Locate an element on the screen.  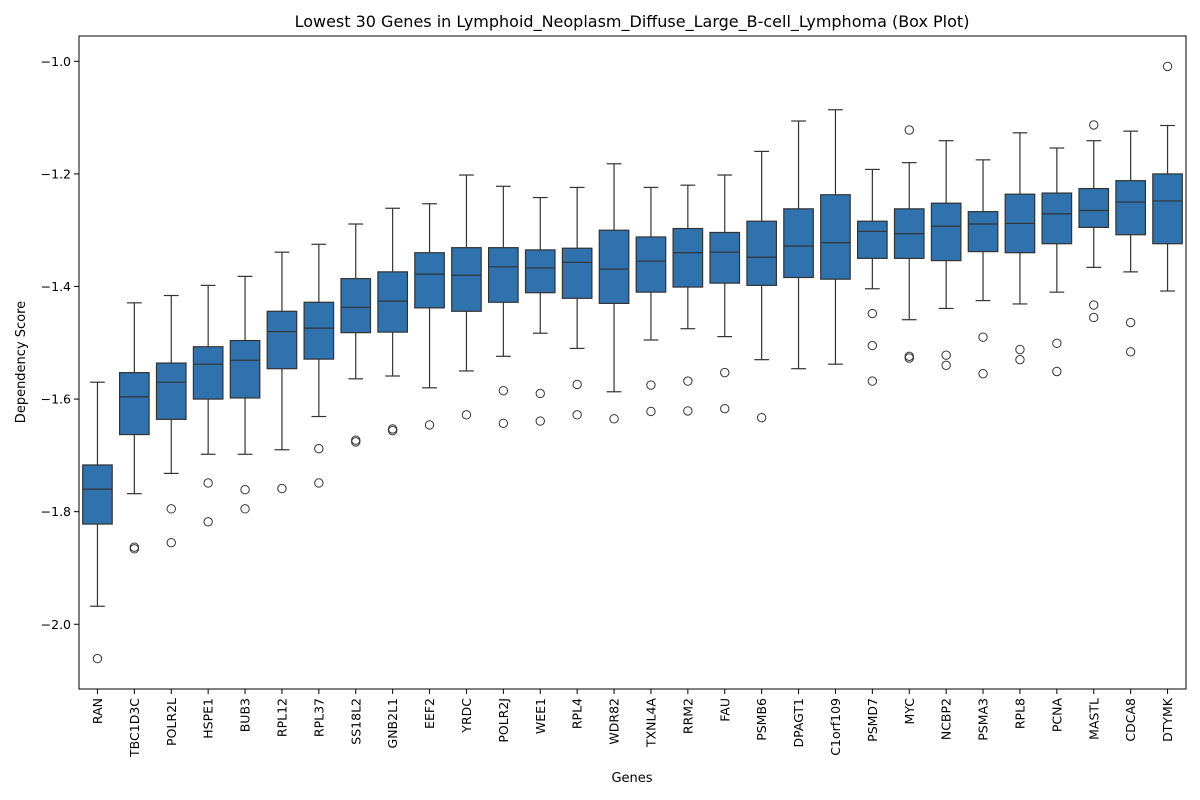
y-tick-label: −1.8 is located at coordinates (56, 511).